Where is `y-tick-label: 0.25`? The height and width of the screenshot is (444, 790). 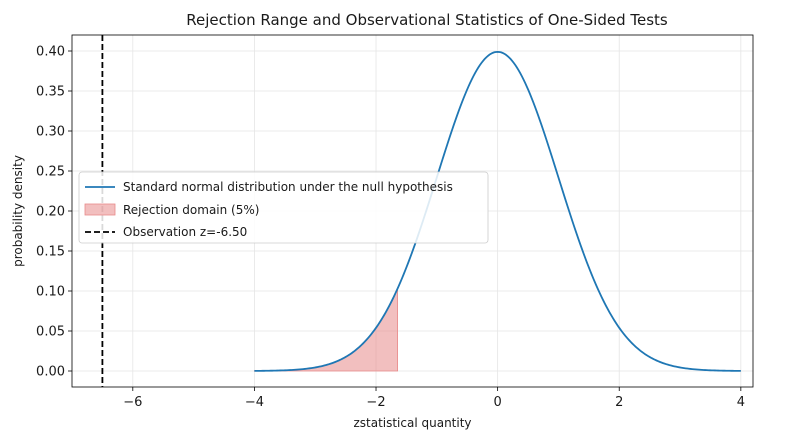 y-tick-label: 0.25 is located at coordinates (50, 172).